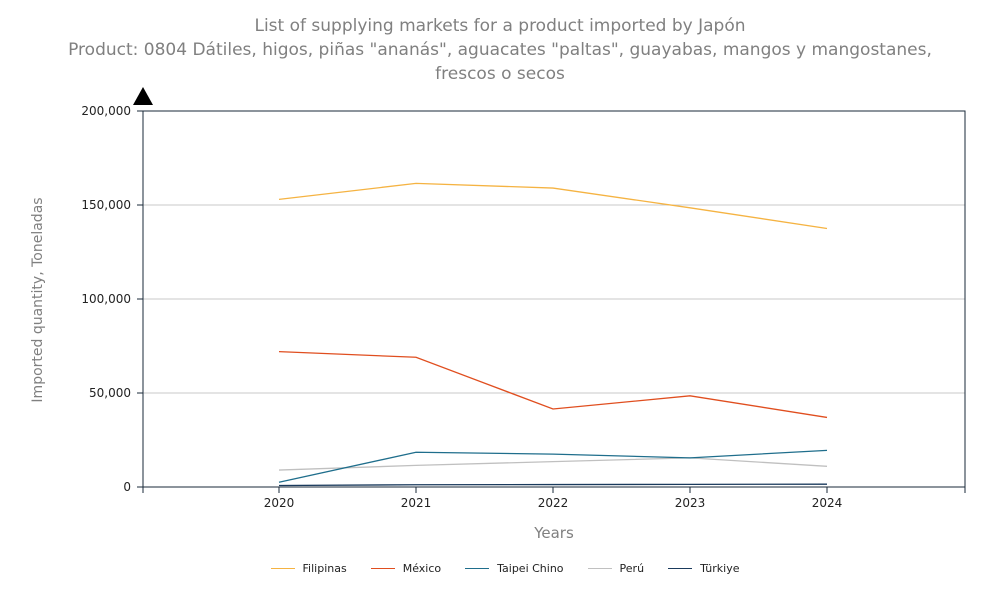 The width and height of the screenshot is (1000, 600). I want to click on legend-item: Perú, so click(616, 568).